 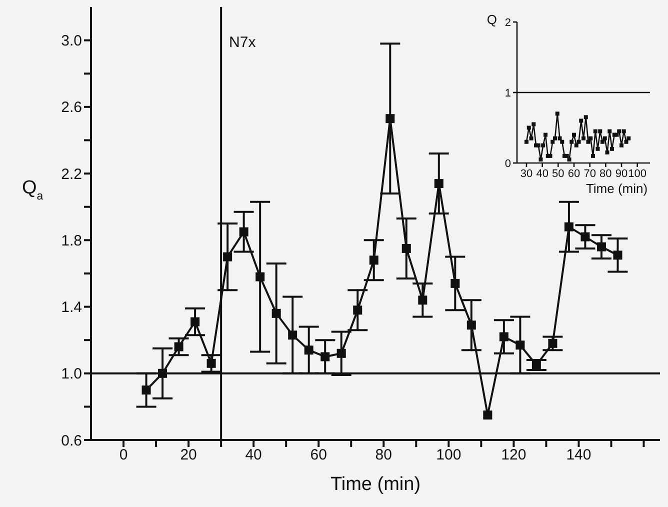 What do you see at coordinates (491, 19) in the screenshot?
I see `y-axis-title: Q` at bounding box center [491, 19].